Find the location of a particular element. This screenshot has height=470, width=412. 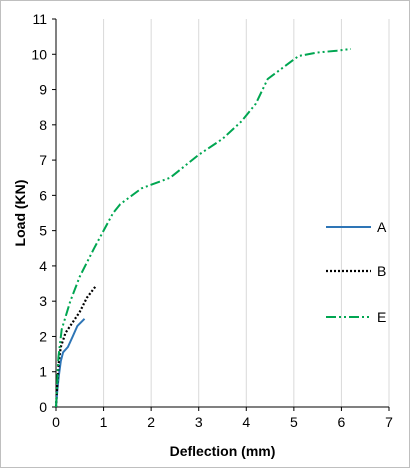

legend-label-b: B is located at coordinates (381, 271).